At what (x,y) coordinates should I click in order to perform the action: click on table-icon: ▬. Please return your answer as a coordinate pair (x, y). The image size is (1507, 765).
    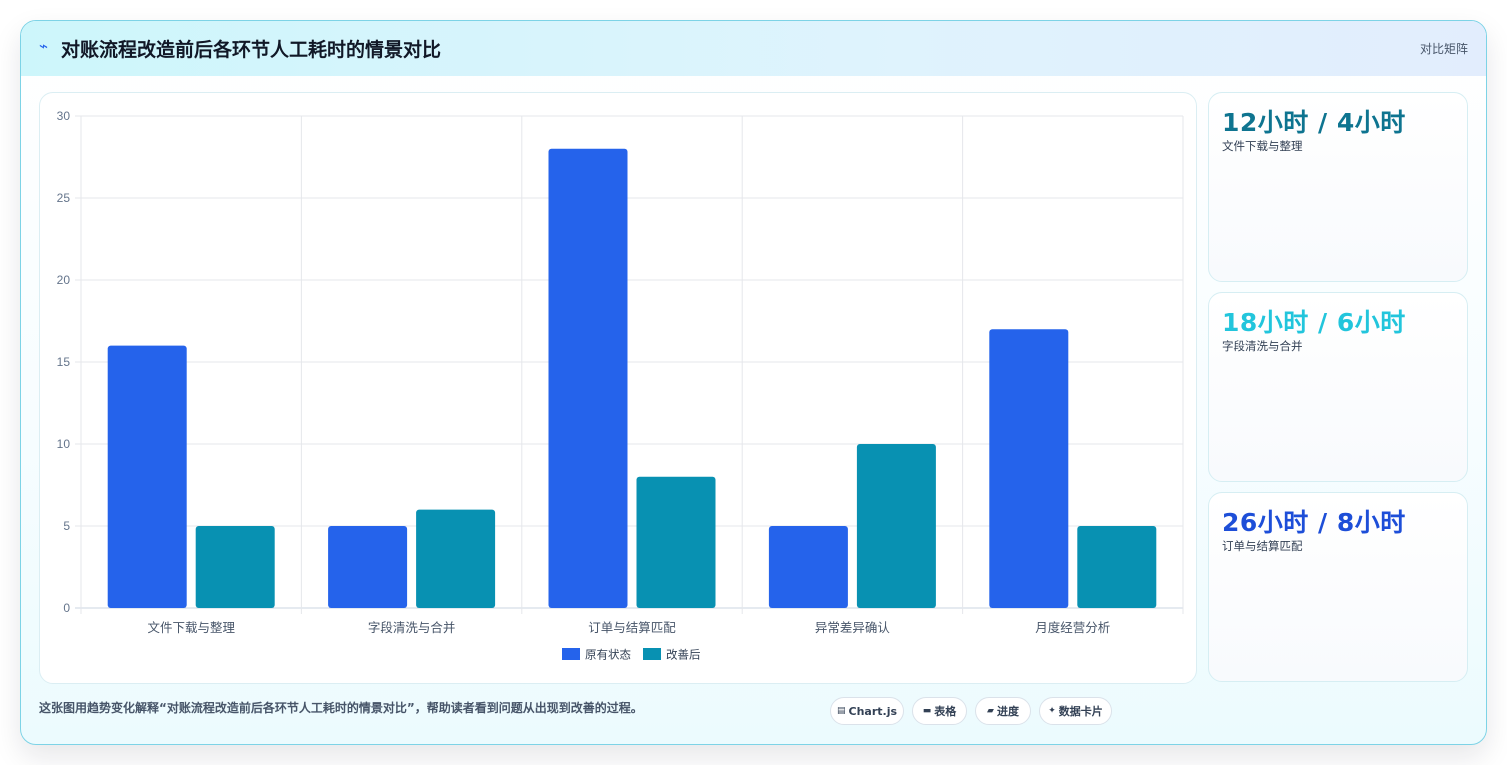
    Looking at the image, I should click on (927, 711).